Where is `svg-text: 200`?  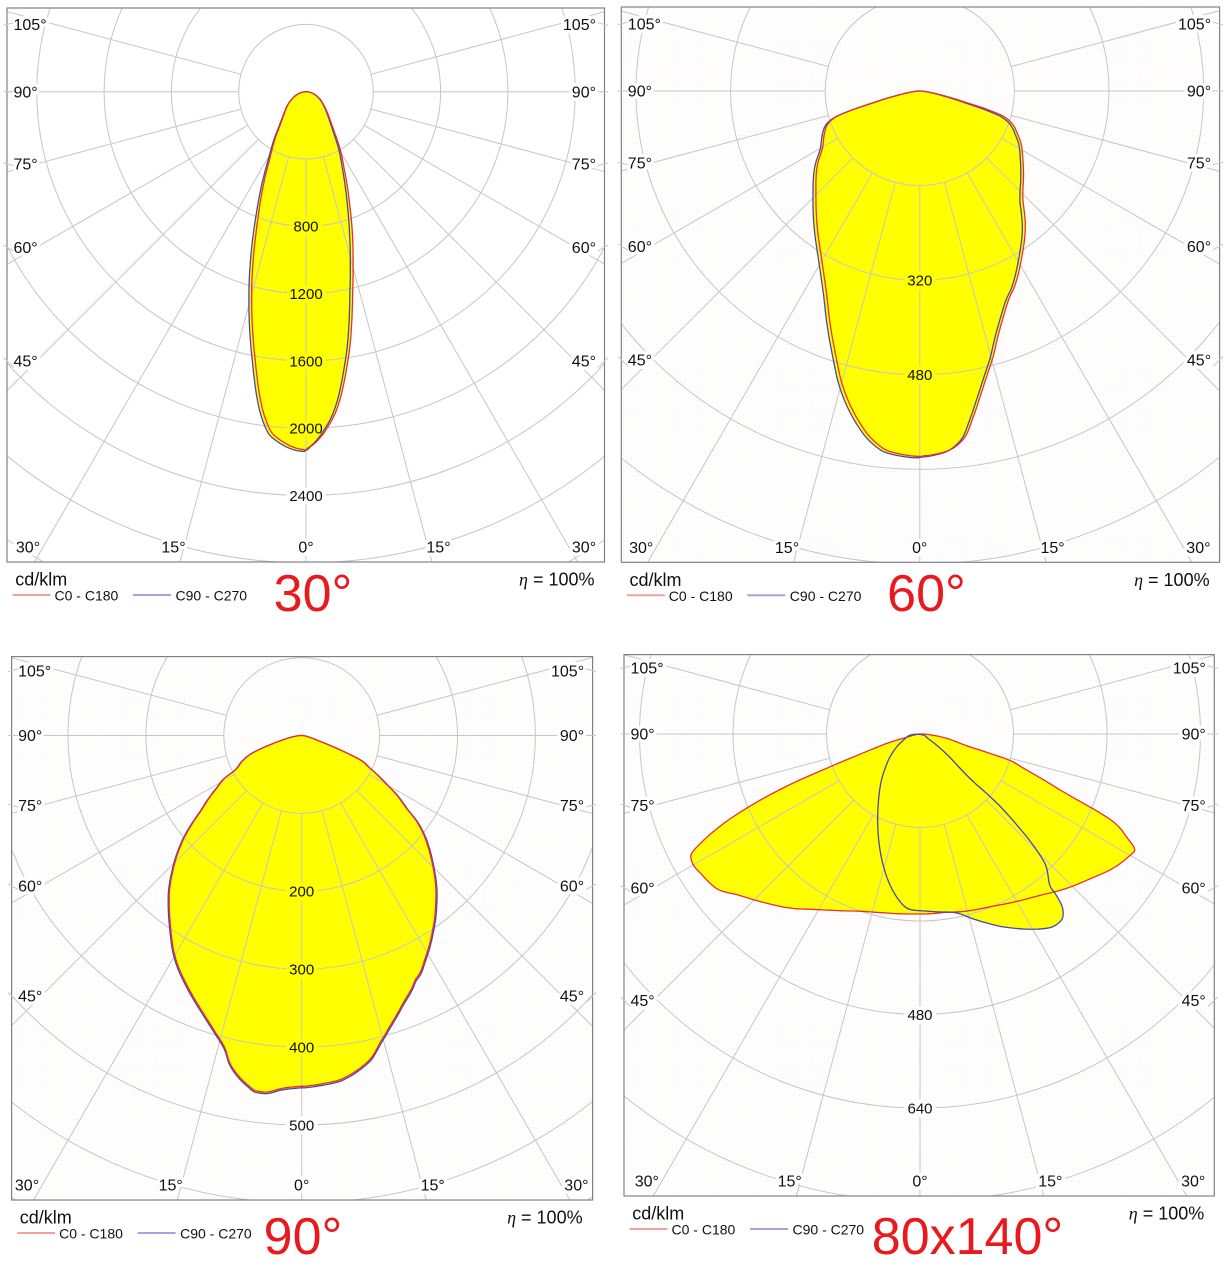
svg-text: 200 is located at coordinates (301, 892).